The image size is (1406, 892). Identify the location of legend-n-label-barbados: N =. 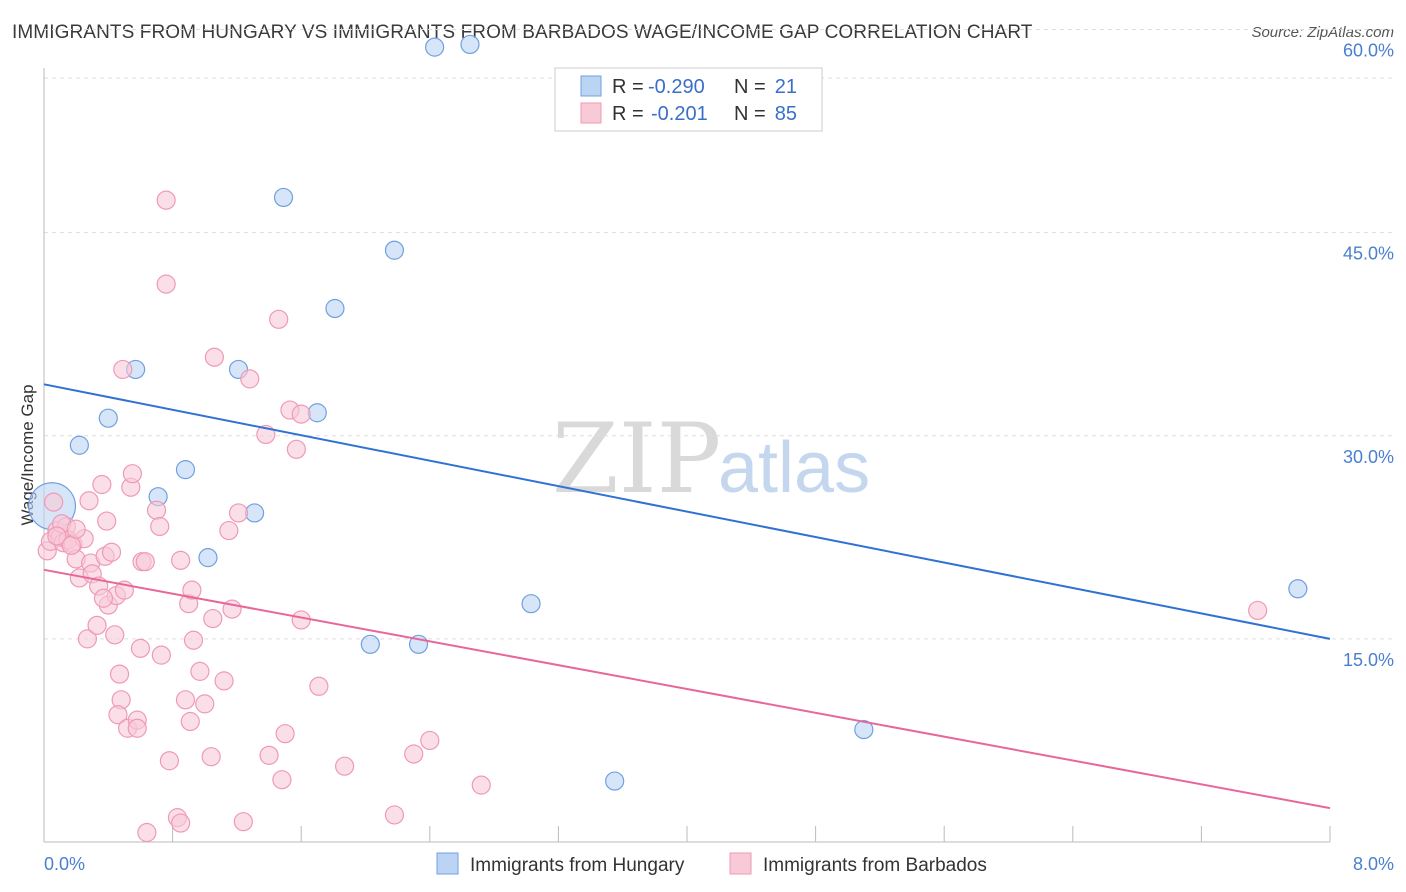
(750, 114).